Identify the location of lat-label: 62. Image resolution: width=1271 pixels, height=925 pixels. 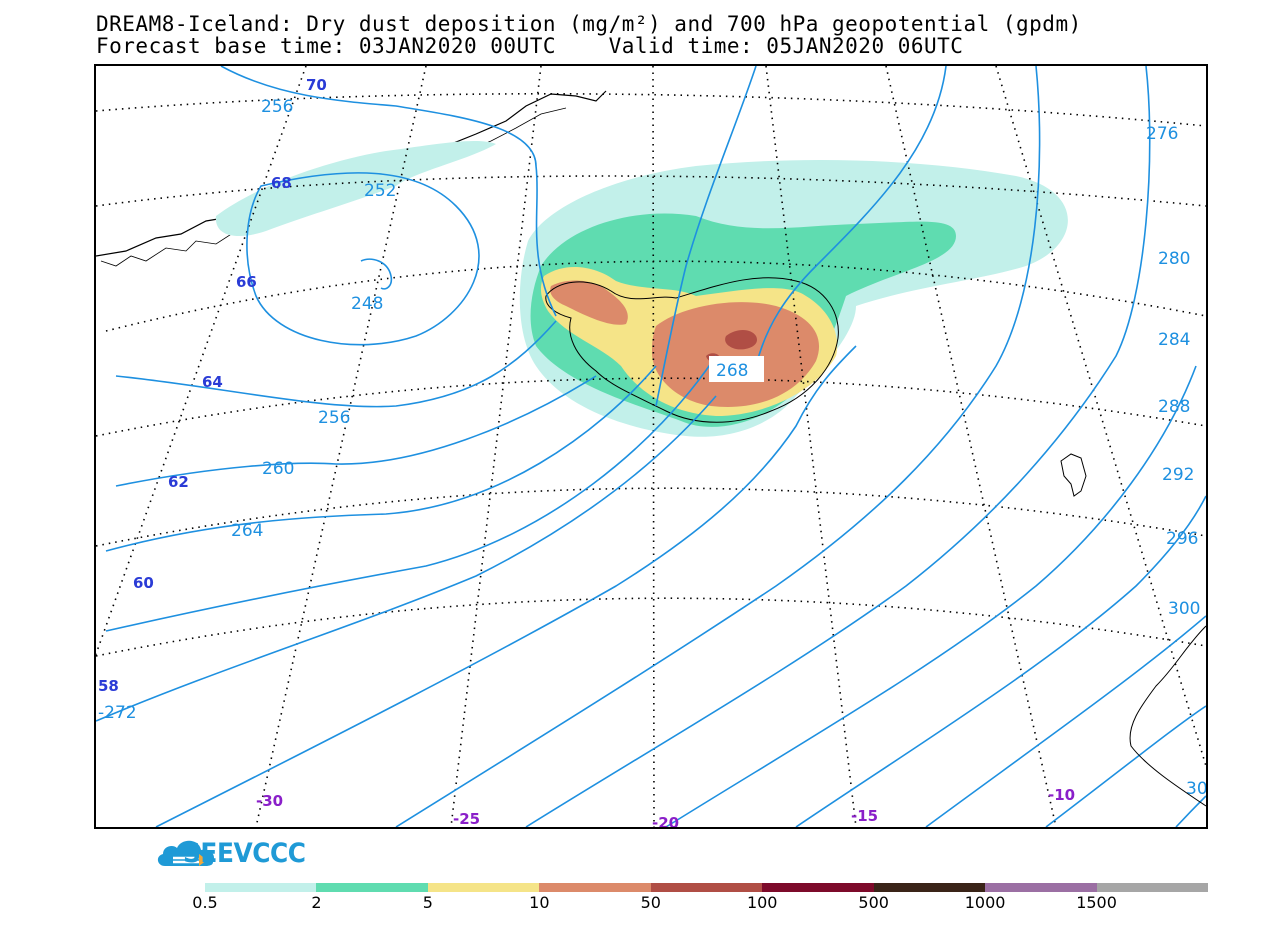
(178, 482).